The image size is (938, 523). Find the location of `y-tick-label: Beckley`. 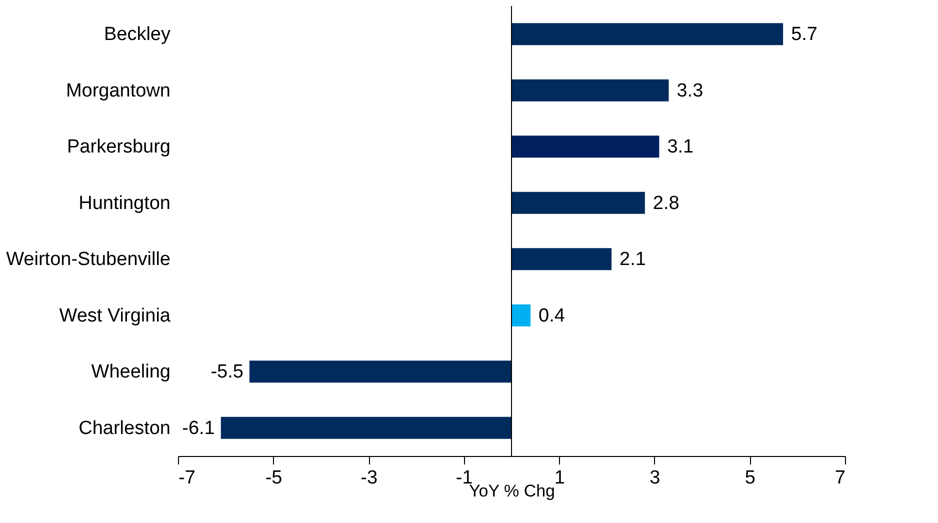

y-tick-label: Beckley is located at coordinates (137, 35).